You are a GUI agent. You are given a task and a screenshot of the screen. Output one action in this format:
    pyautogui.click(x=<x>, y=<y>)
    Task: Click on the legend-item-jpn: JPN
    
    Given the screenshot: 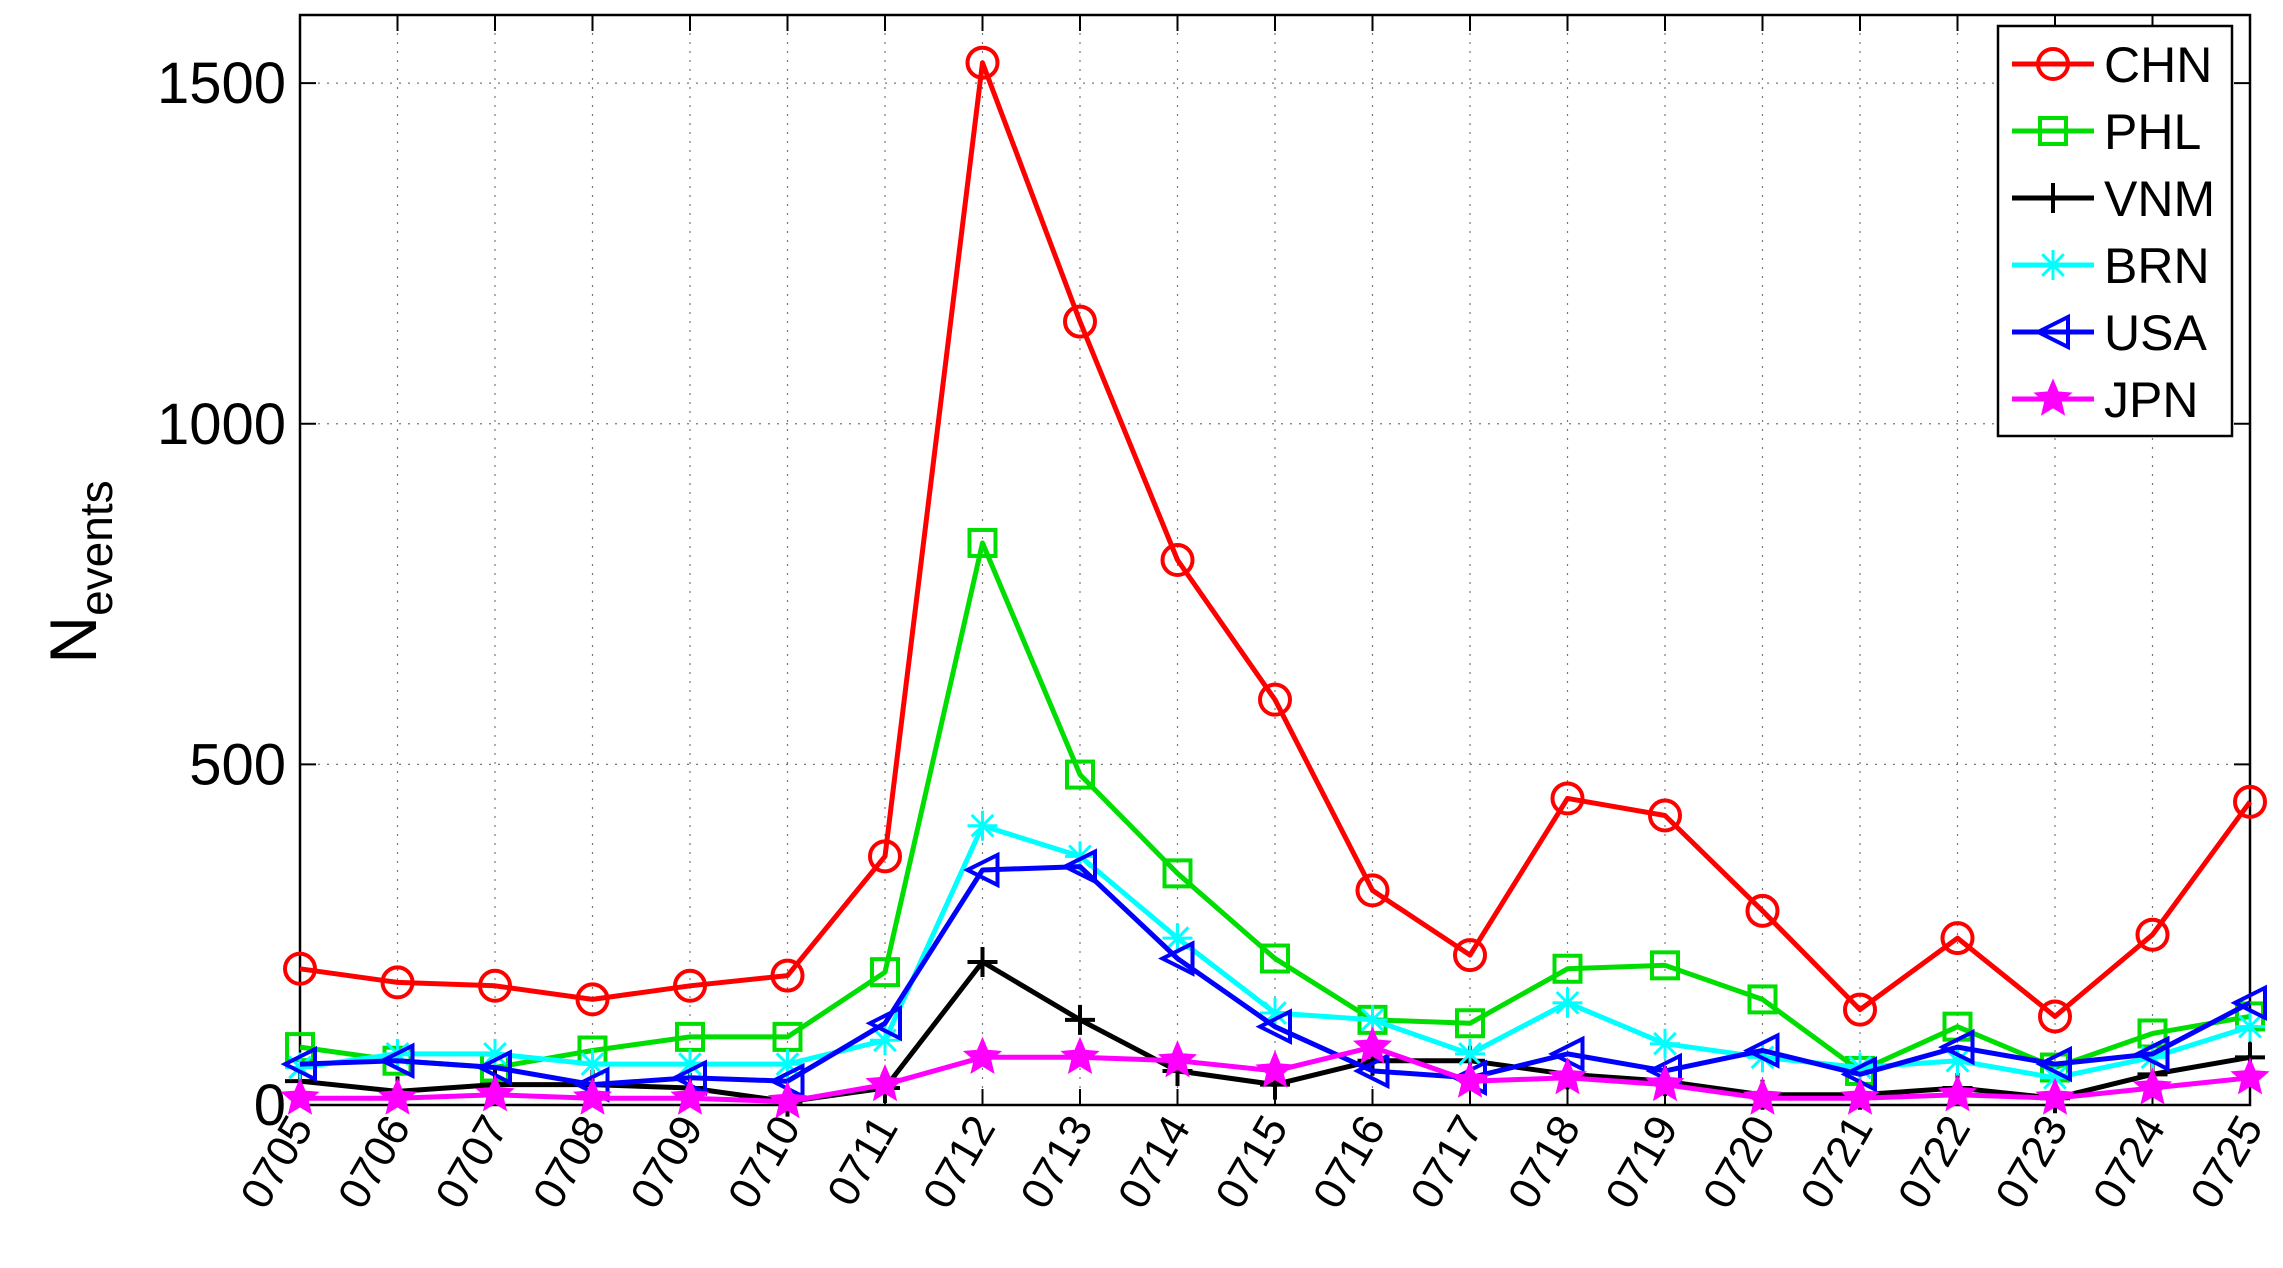 What is the action you would take?
    pyautogui.click(x=2105, y=400)
    